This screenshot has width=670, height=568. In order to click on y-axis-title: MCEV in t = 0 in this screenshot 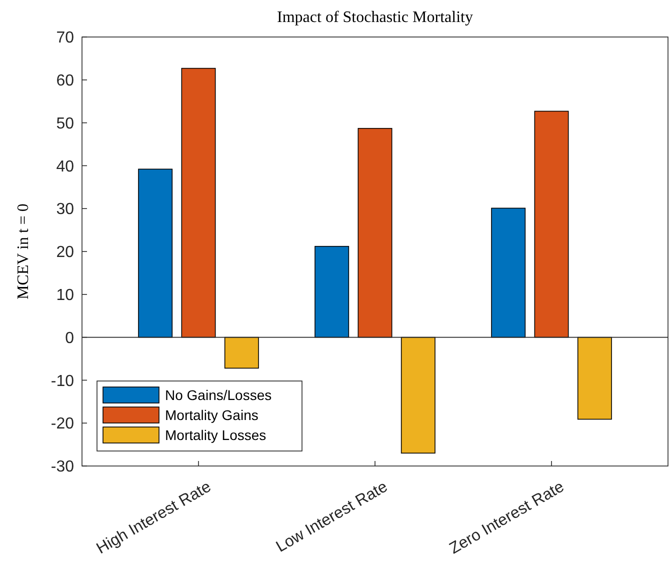, I will do `click(23, 252)`.